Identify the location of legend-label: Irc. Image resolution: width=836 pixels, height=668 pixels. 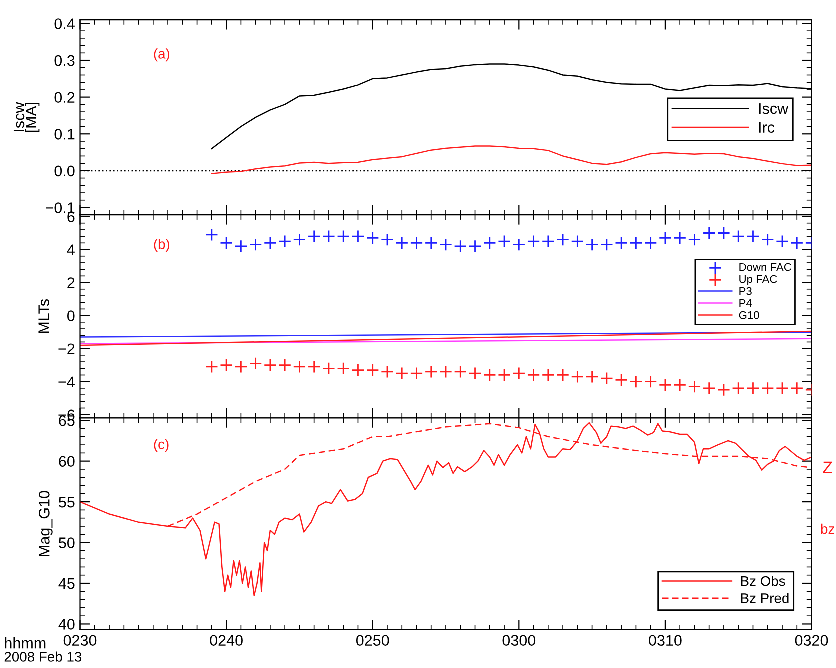
(767, 128).